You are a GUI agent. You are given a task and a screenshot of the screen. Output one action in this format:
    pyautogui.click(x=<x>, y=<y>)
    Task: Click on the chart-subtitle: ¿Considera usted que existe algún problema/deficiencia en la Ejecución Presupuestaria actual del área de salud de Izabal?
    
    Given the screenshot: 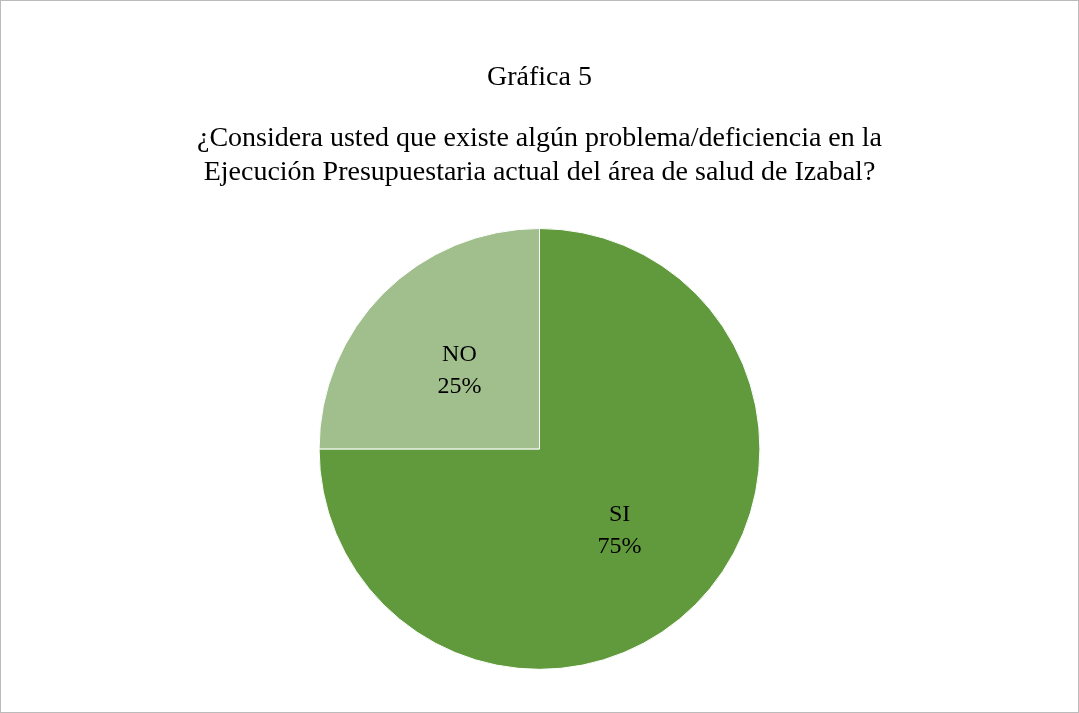 What is the action you would take?
    pyautogui.click(x=540, y=153)
    